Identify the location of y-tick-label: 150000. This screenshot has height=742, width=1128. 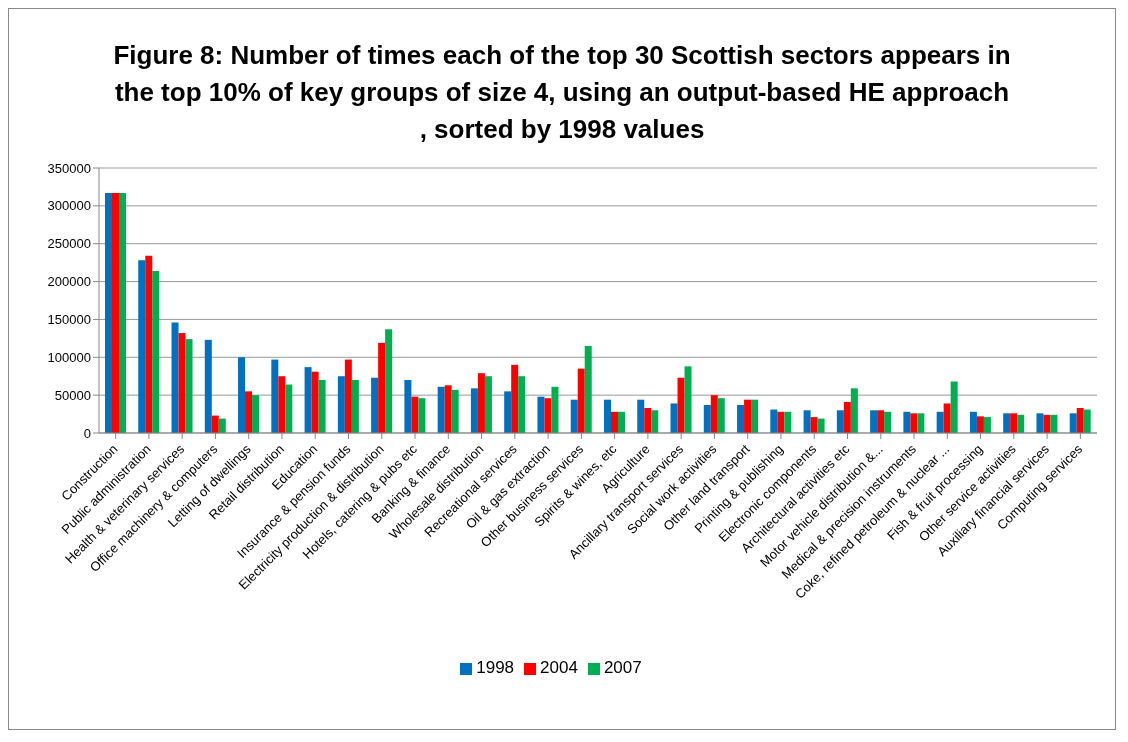
(69, 320).